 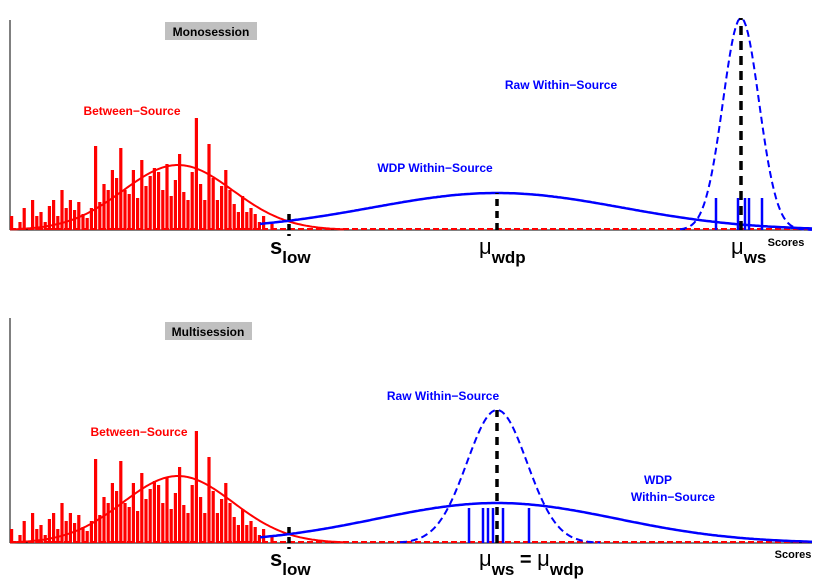 What do you see at coordinates (435, 168) in the screenshot?
I see `wdp-within-source-label-top: WDP Within−Source` at bounding box center [435, 168].